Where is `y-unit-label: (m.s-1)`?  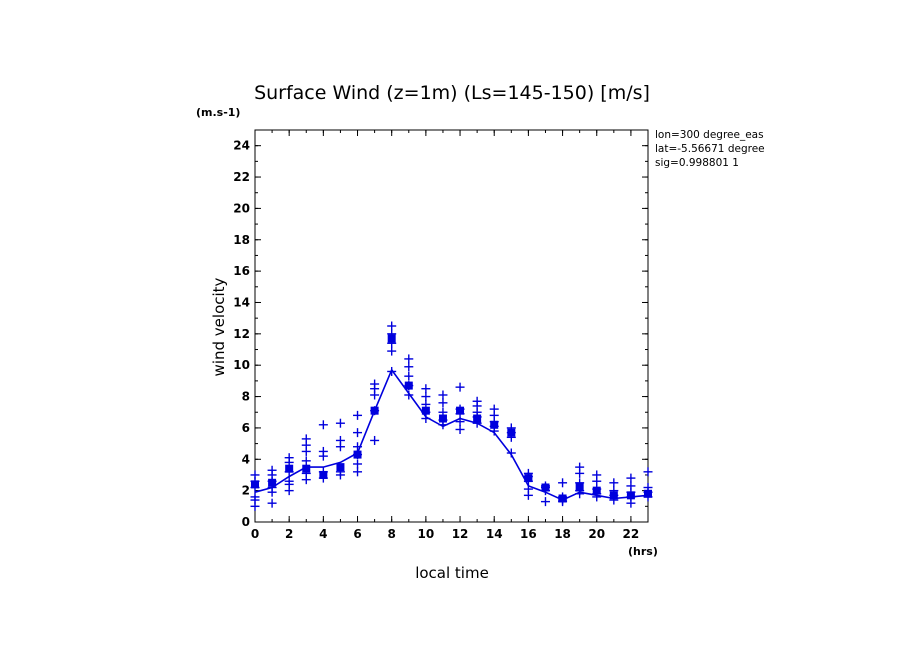 y-unit-label: (m.s-1) is located at coordinates (218, 112).